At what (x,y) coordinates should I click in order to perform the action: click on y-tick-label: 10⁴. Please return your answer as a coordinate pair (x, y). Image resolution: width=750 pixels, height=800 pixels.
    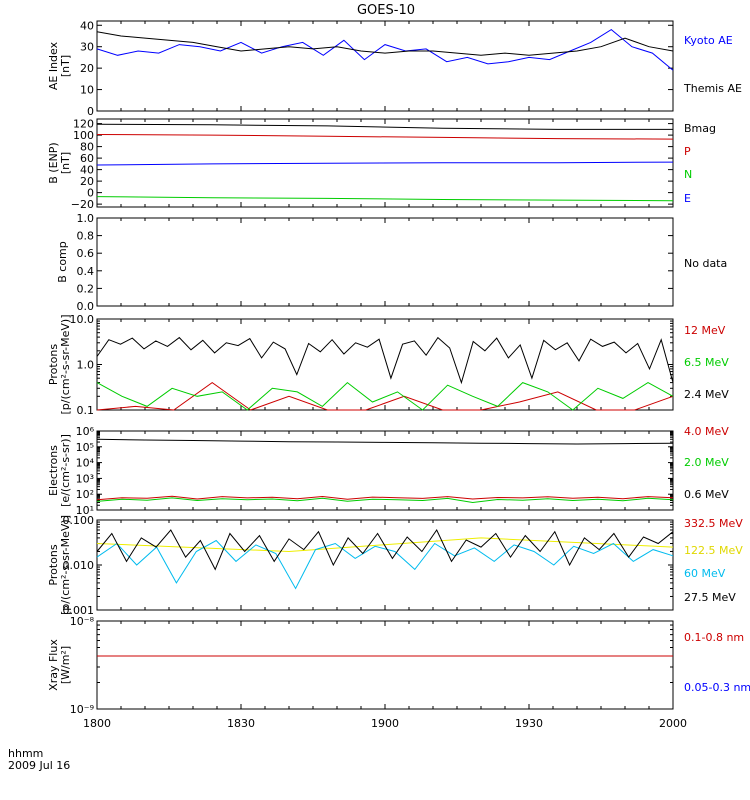
    Looking at the image, I should click on (85, 463).